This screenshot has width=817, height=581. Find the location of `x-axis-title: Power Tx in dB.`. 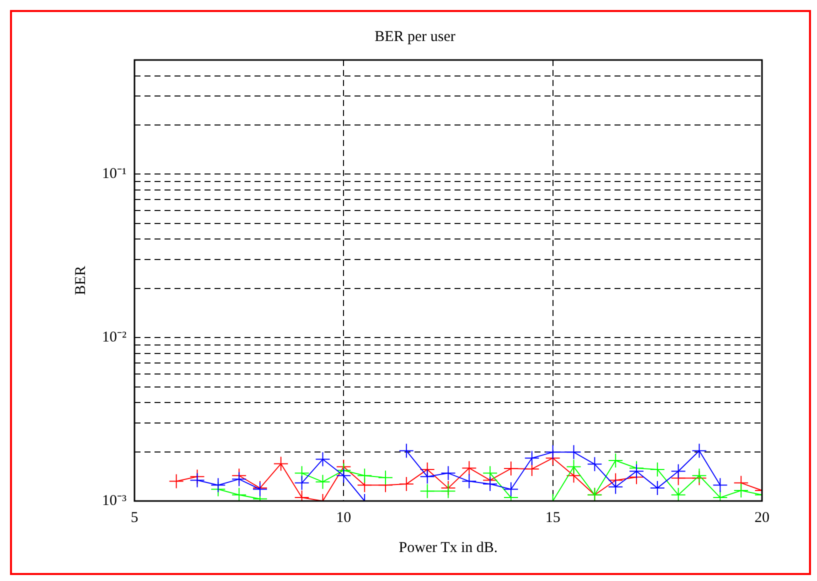

x-axis-title: Power Tx in dB. is located at coordinates (448, 548).